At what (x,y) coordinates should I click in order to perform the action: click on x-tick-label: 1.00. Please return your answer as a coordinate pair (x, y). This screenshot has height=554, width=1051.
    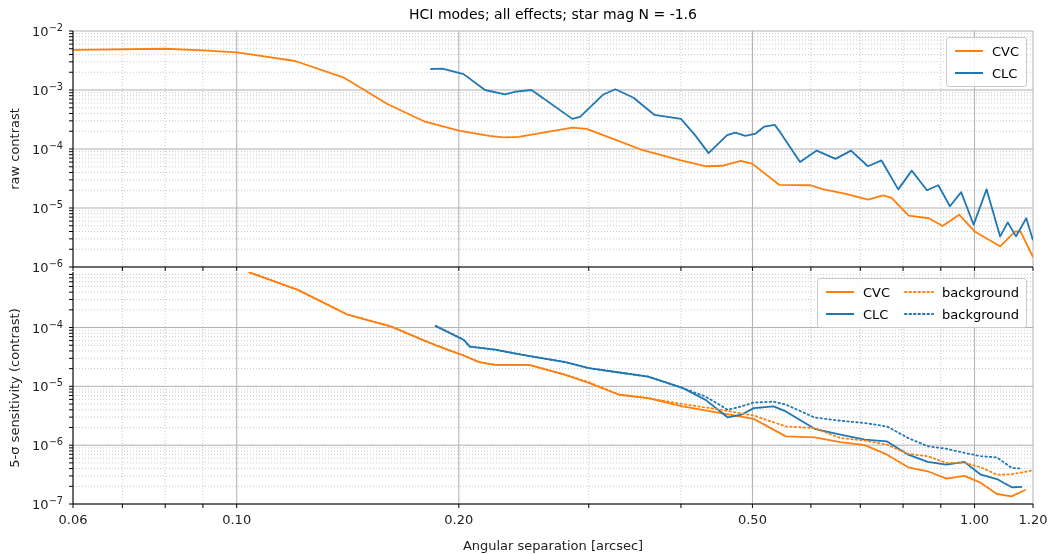
    Looking at the image, I should click on (975, 519).